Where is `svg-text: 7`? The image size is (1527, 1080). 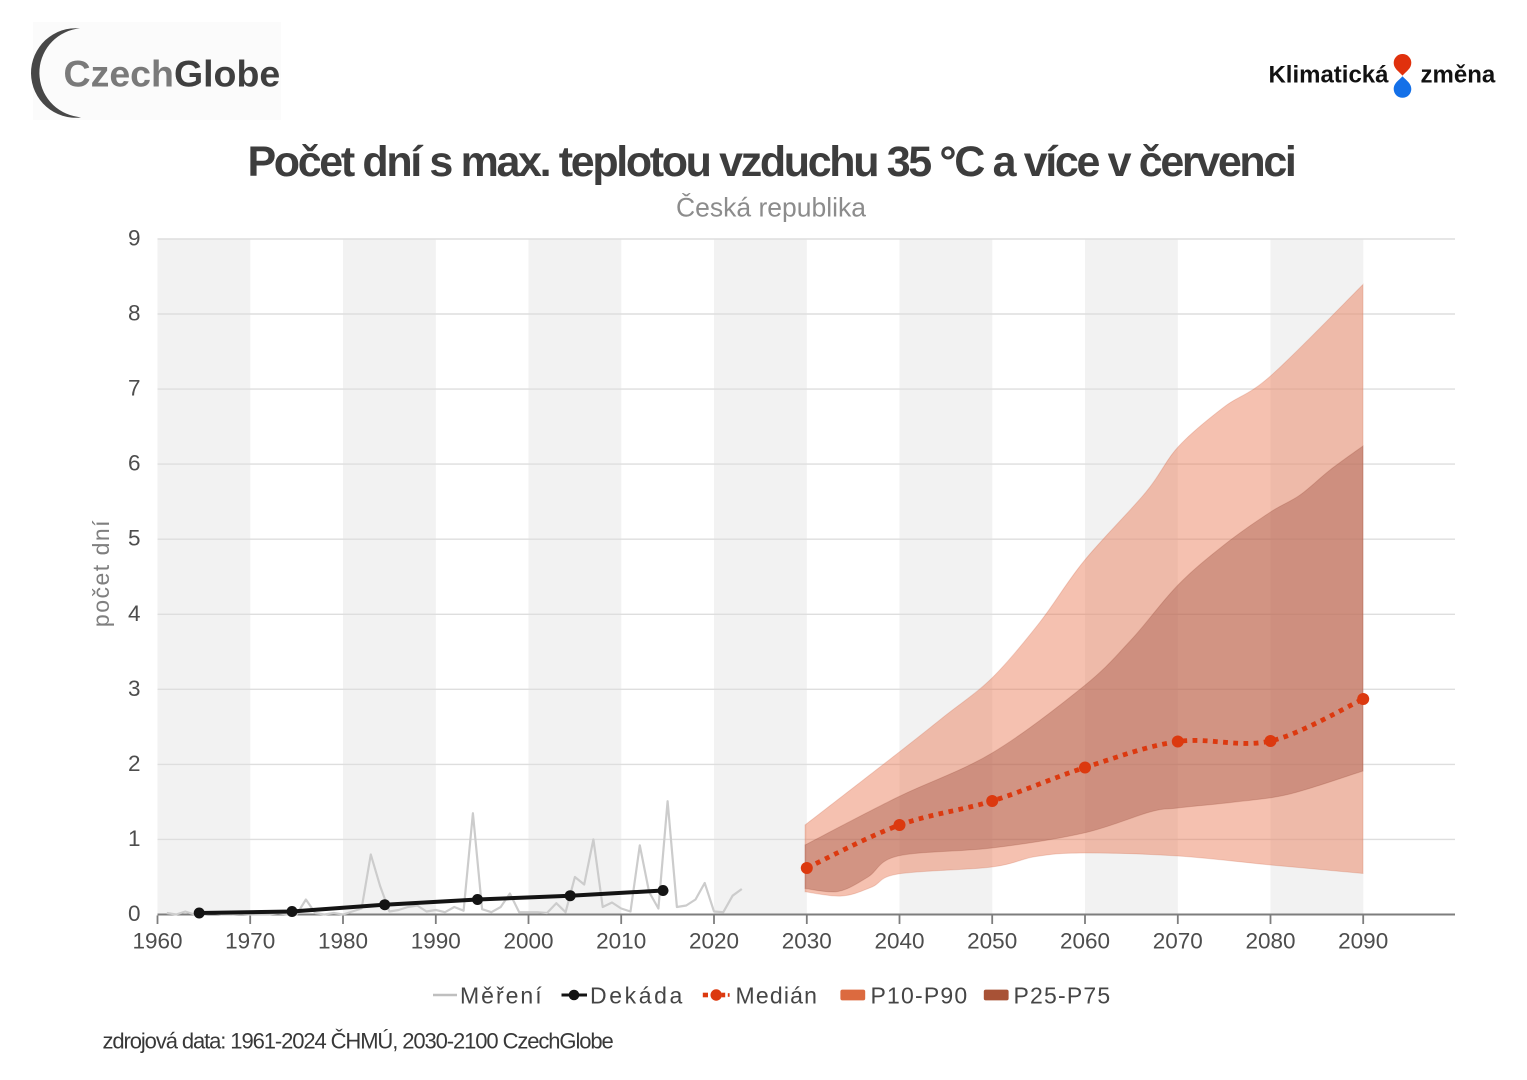 svg-text: 7 is located at coordinates (134, 388).